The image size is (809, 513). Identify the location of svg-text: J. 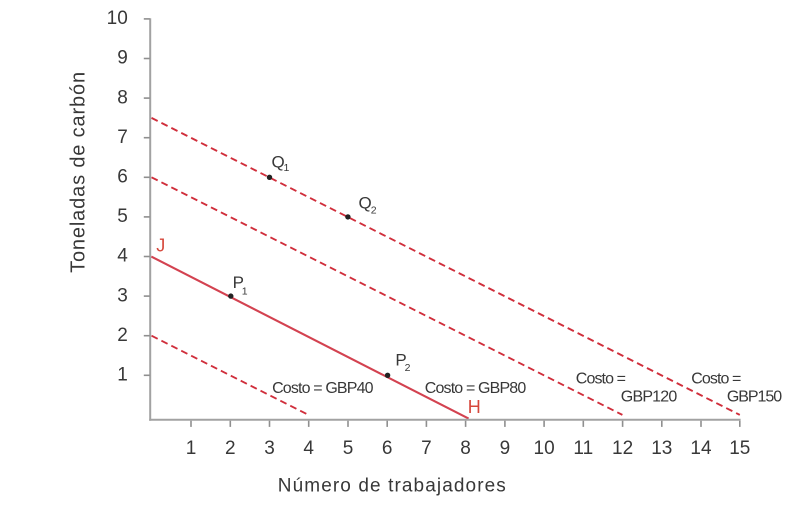
(160, 246).